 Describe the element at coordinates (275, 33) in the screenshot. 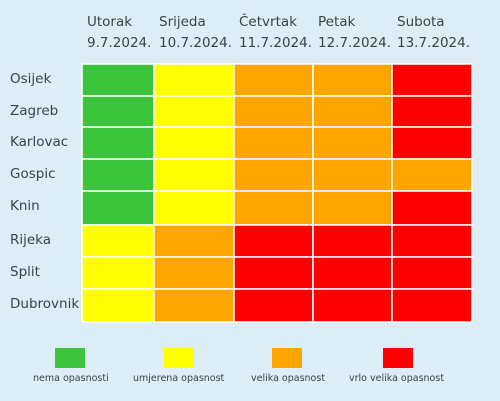

I see `day-header: Četvrtak 11.7.2024.` at that location.